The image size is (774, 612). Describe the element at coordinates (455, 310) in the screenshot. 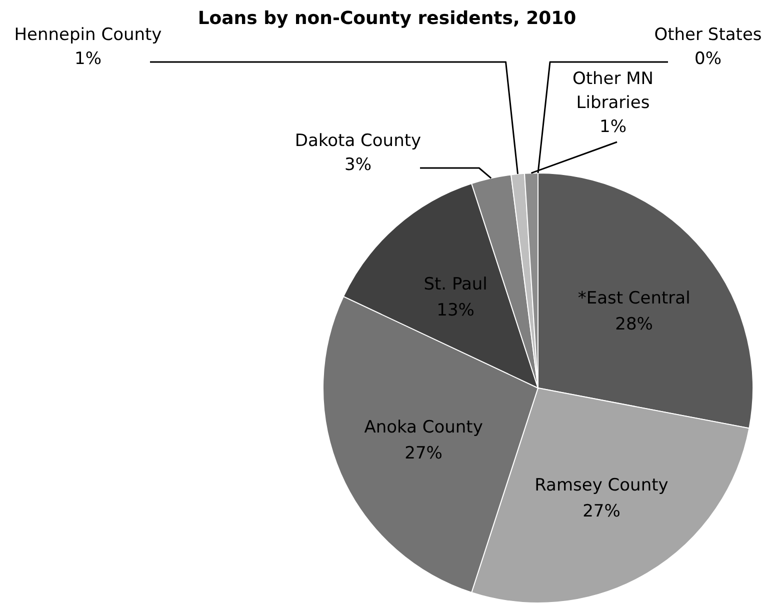

I see `data-label: 13%` at that location.